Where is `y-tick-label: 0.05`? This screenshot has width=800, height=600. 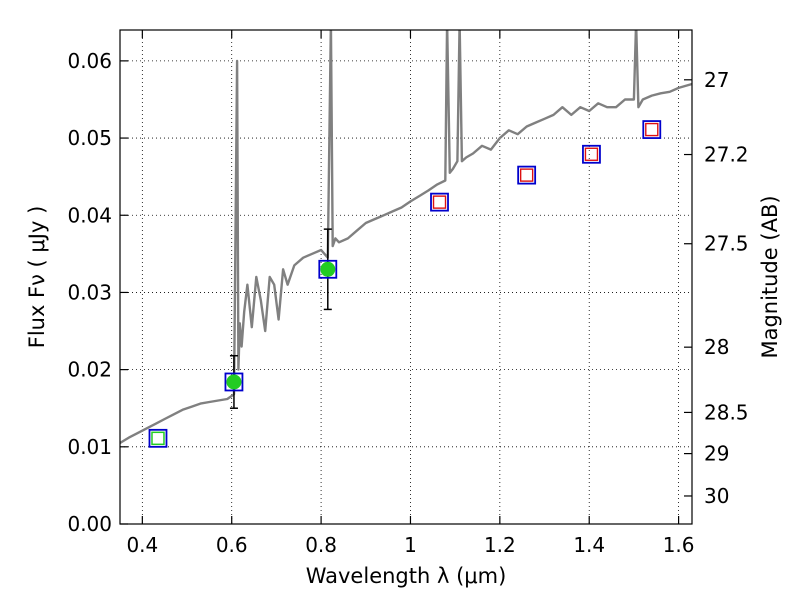
y-tick-label: 0.05 is located at coordinates (89, 138).